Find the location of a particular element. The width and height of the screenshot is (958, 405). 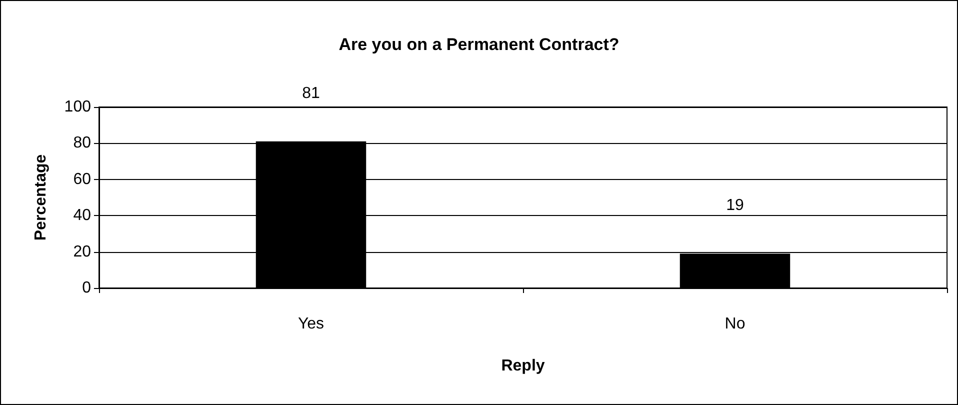

data-label: 19 is located at coordinates (735, 205).